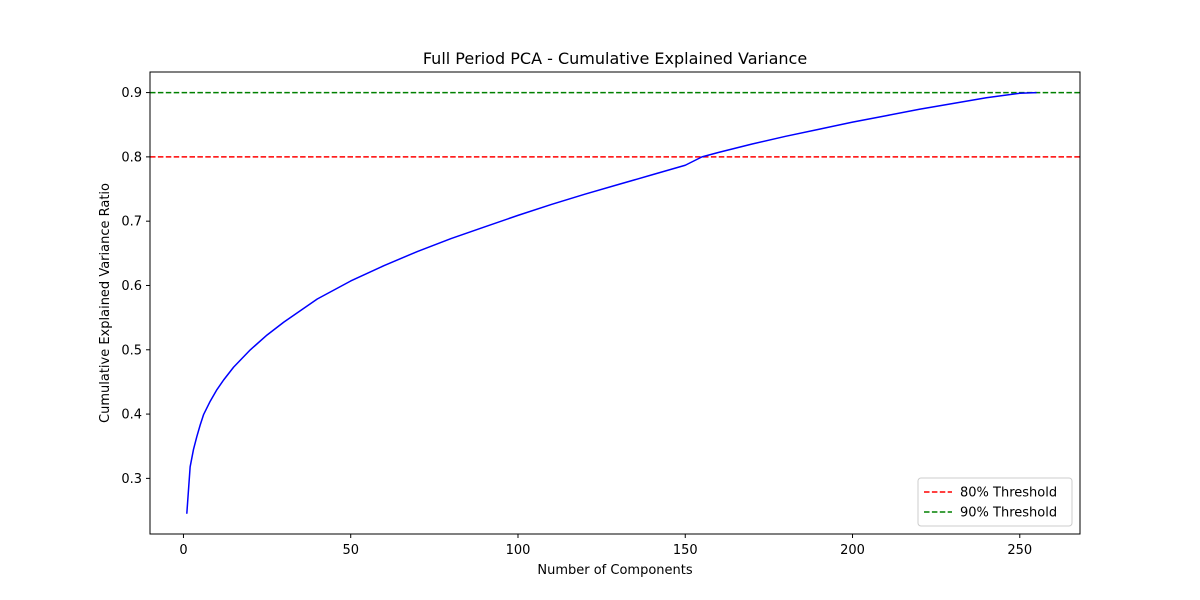 Image resolution: width=1200 pixels, height=600 pixels. What do you see at coordinates (685, 550) in the screenshot?
I see `x-tick-label: 150` at bounding box center [685, 550].